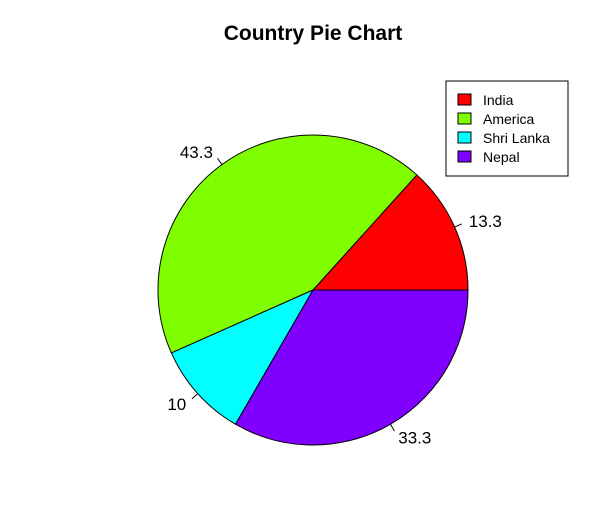  What do you see at coordinates (516, 138) in the screenshot?
I see `legend-label: Shri Lanka` at bounding box center [516, 138].